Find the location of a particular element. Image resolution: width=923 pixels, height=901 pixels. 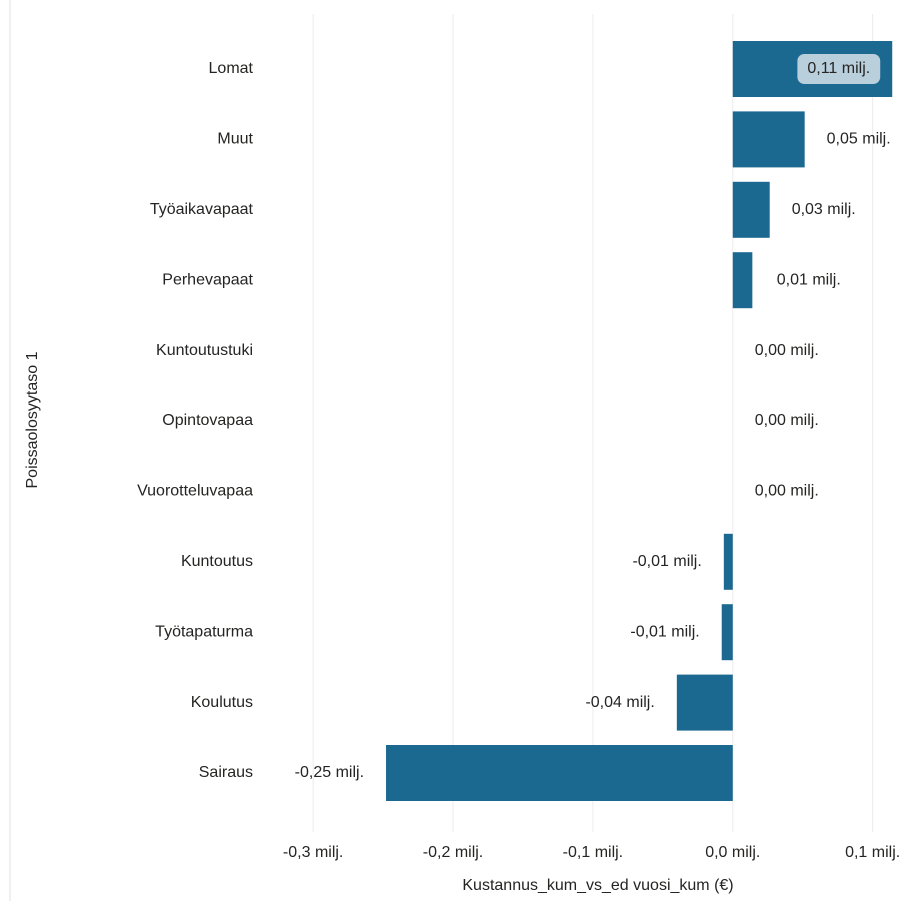

y-tick-label: Kuntoutus is located at coordinates (217, 561).